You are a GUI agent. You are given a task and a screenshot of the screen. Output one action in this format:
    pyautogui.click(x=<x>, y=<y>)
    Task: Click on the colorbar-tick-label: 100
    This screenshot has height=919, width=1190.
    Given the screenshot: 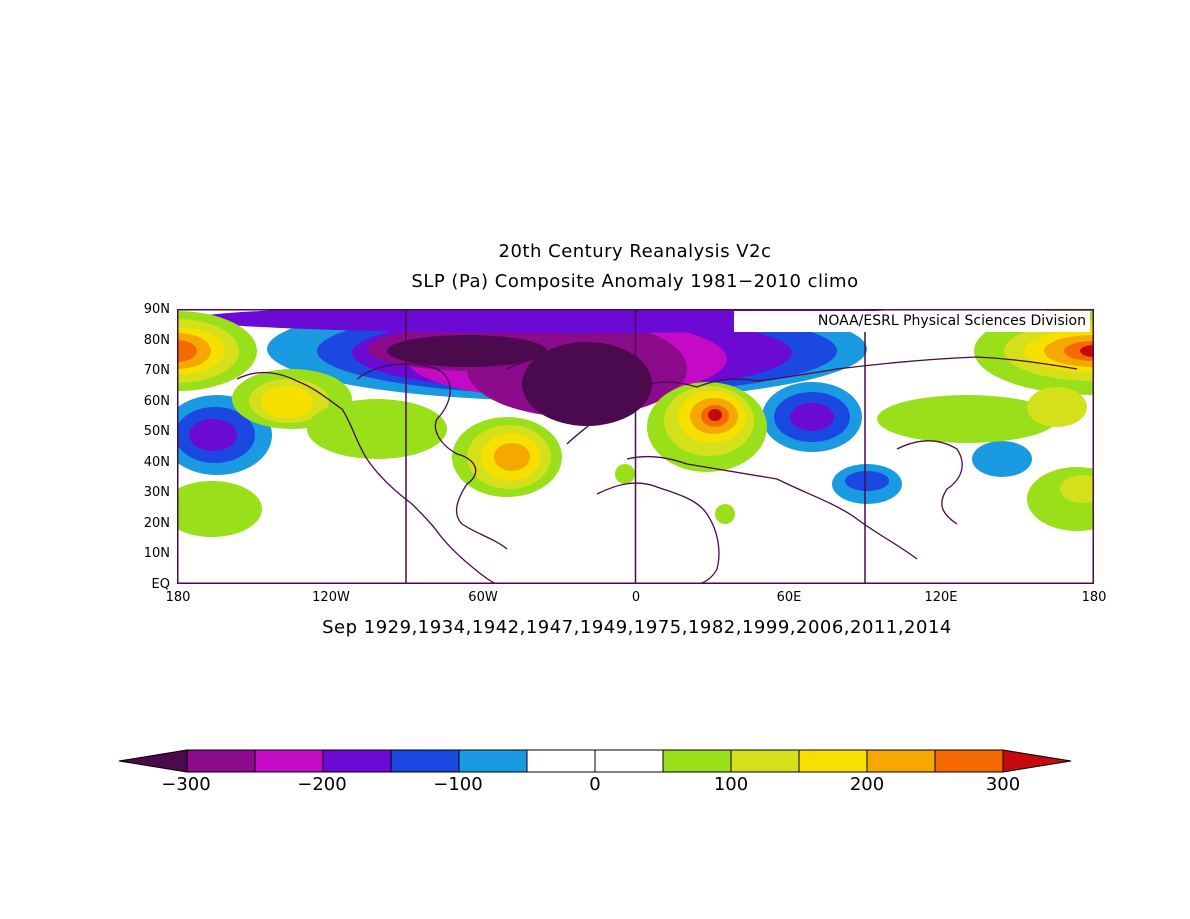 What is the action you would take?
    pyautogui.click(x=731, y=784)
    